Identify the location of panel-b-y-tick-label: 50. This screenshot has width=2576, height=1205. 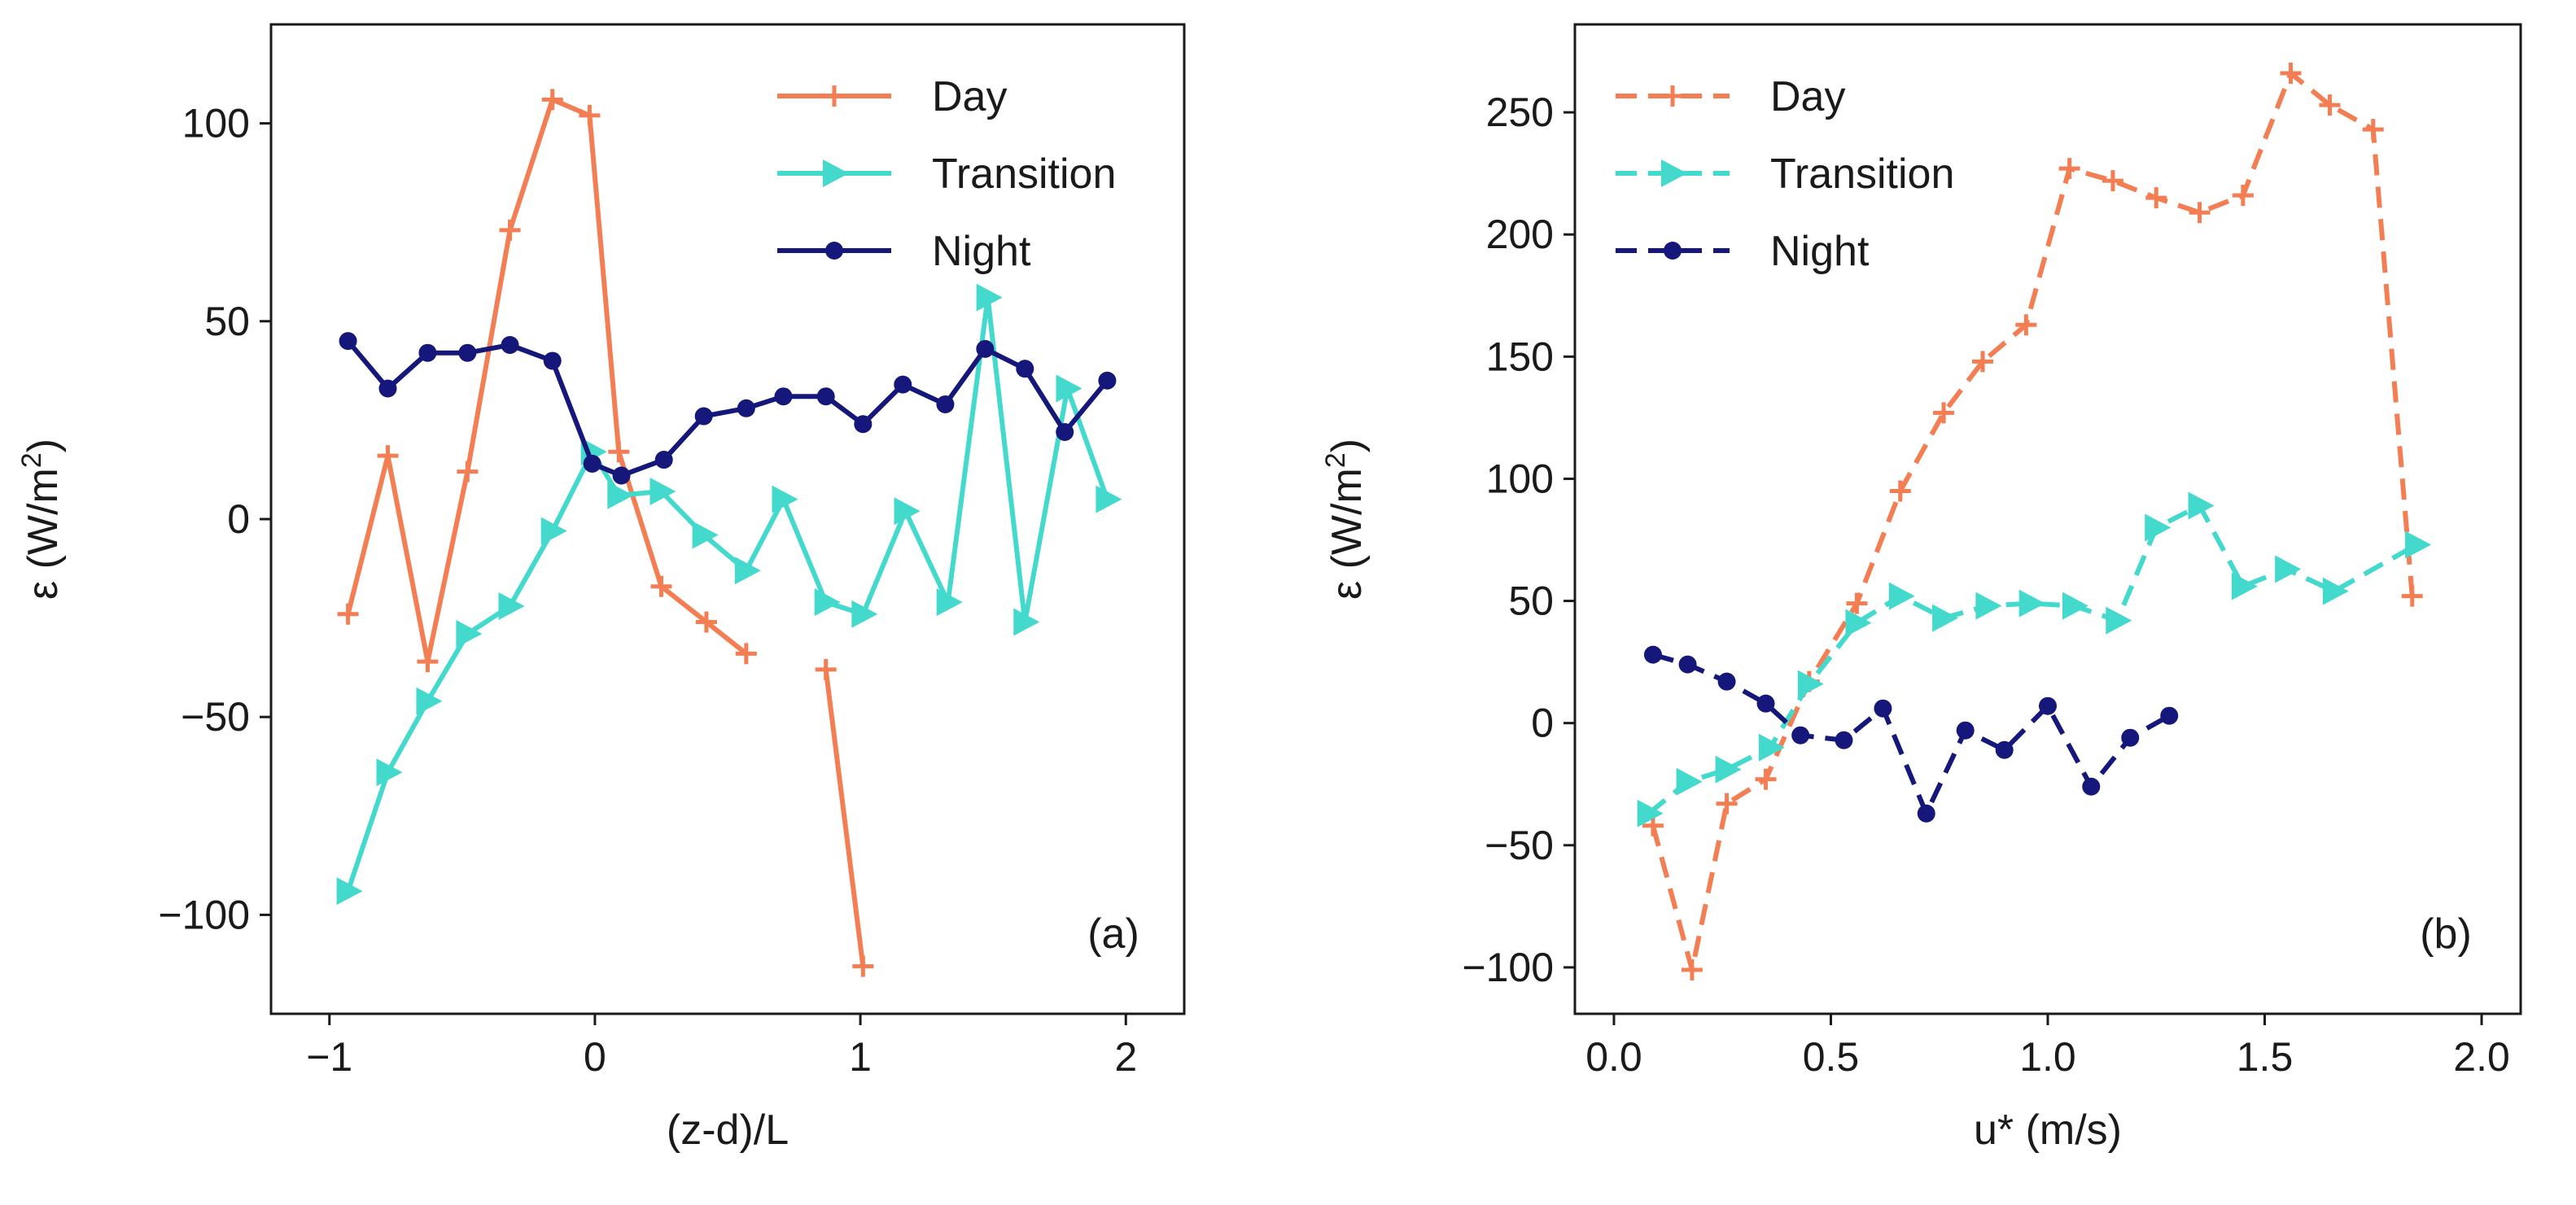
(1531, 601).